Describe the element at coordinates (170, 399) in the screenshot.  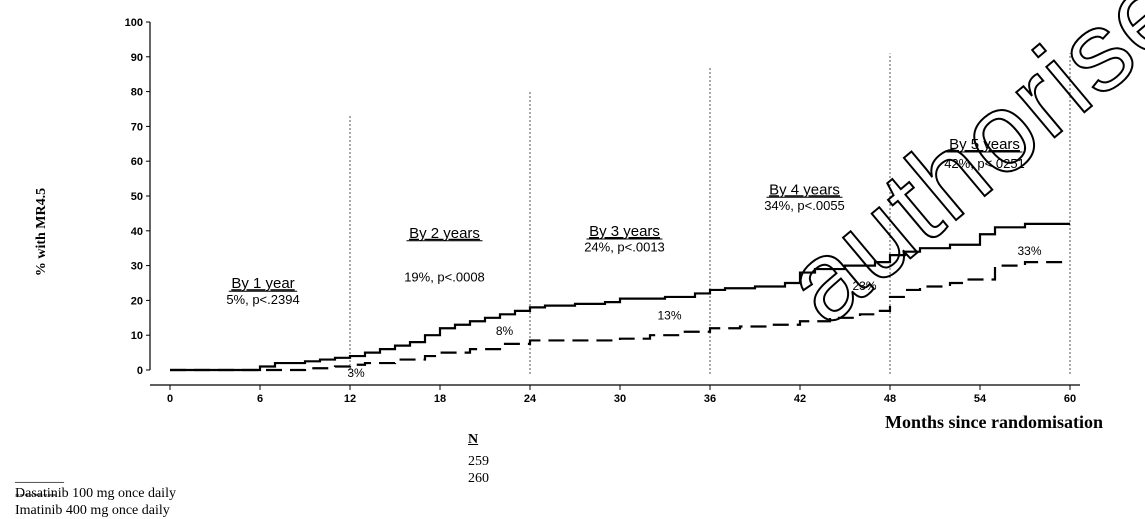
I see `x-tick-label: 0` at that location.